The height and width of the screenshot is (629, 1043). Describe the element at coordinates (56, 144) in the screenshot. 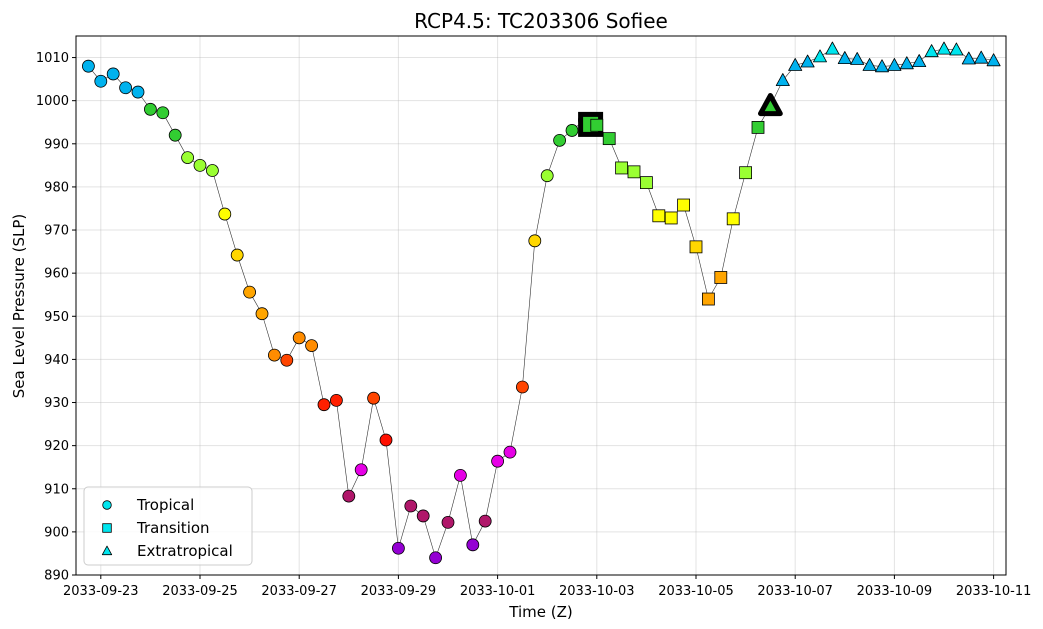

I see `y-tick-label: 990` at that location.